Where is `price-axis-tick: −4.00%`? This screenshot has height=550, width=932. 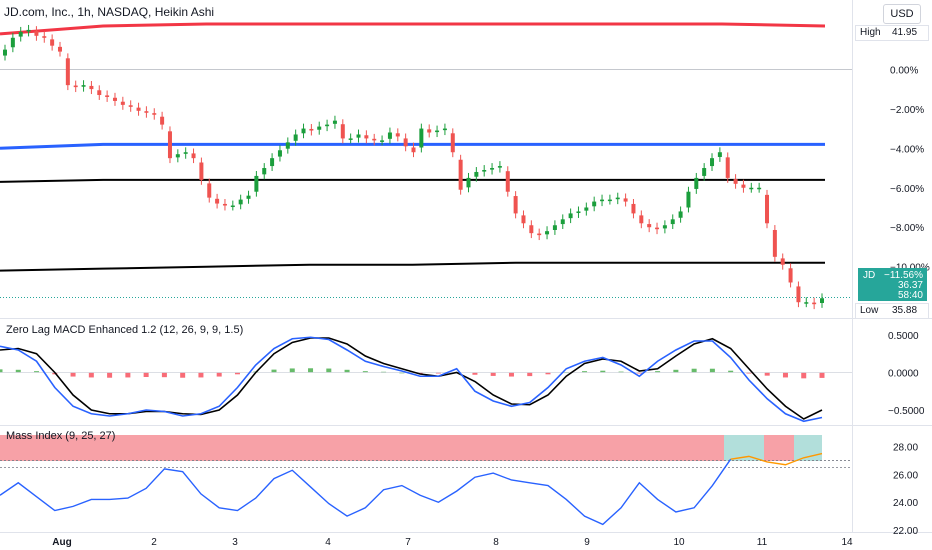 price-axis-tick: −4.00% is located at coordinates (907, 149).